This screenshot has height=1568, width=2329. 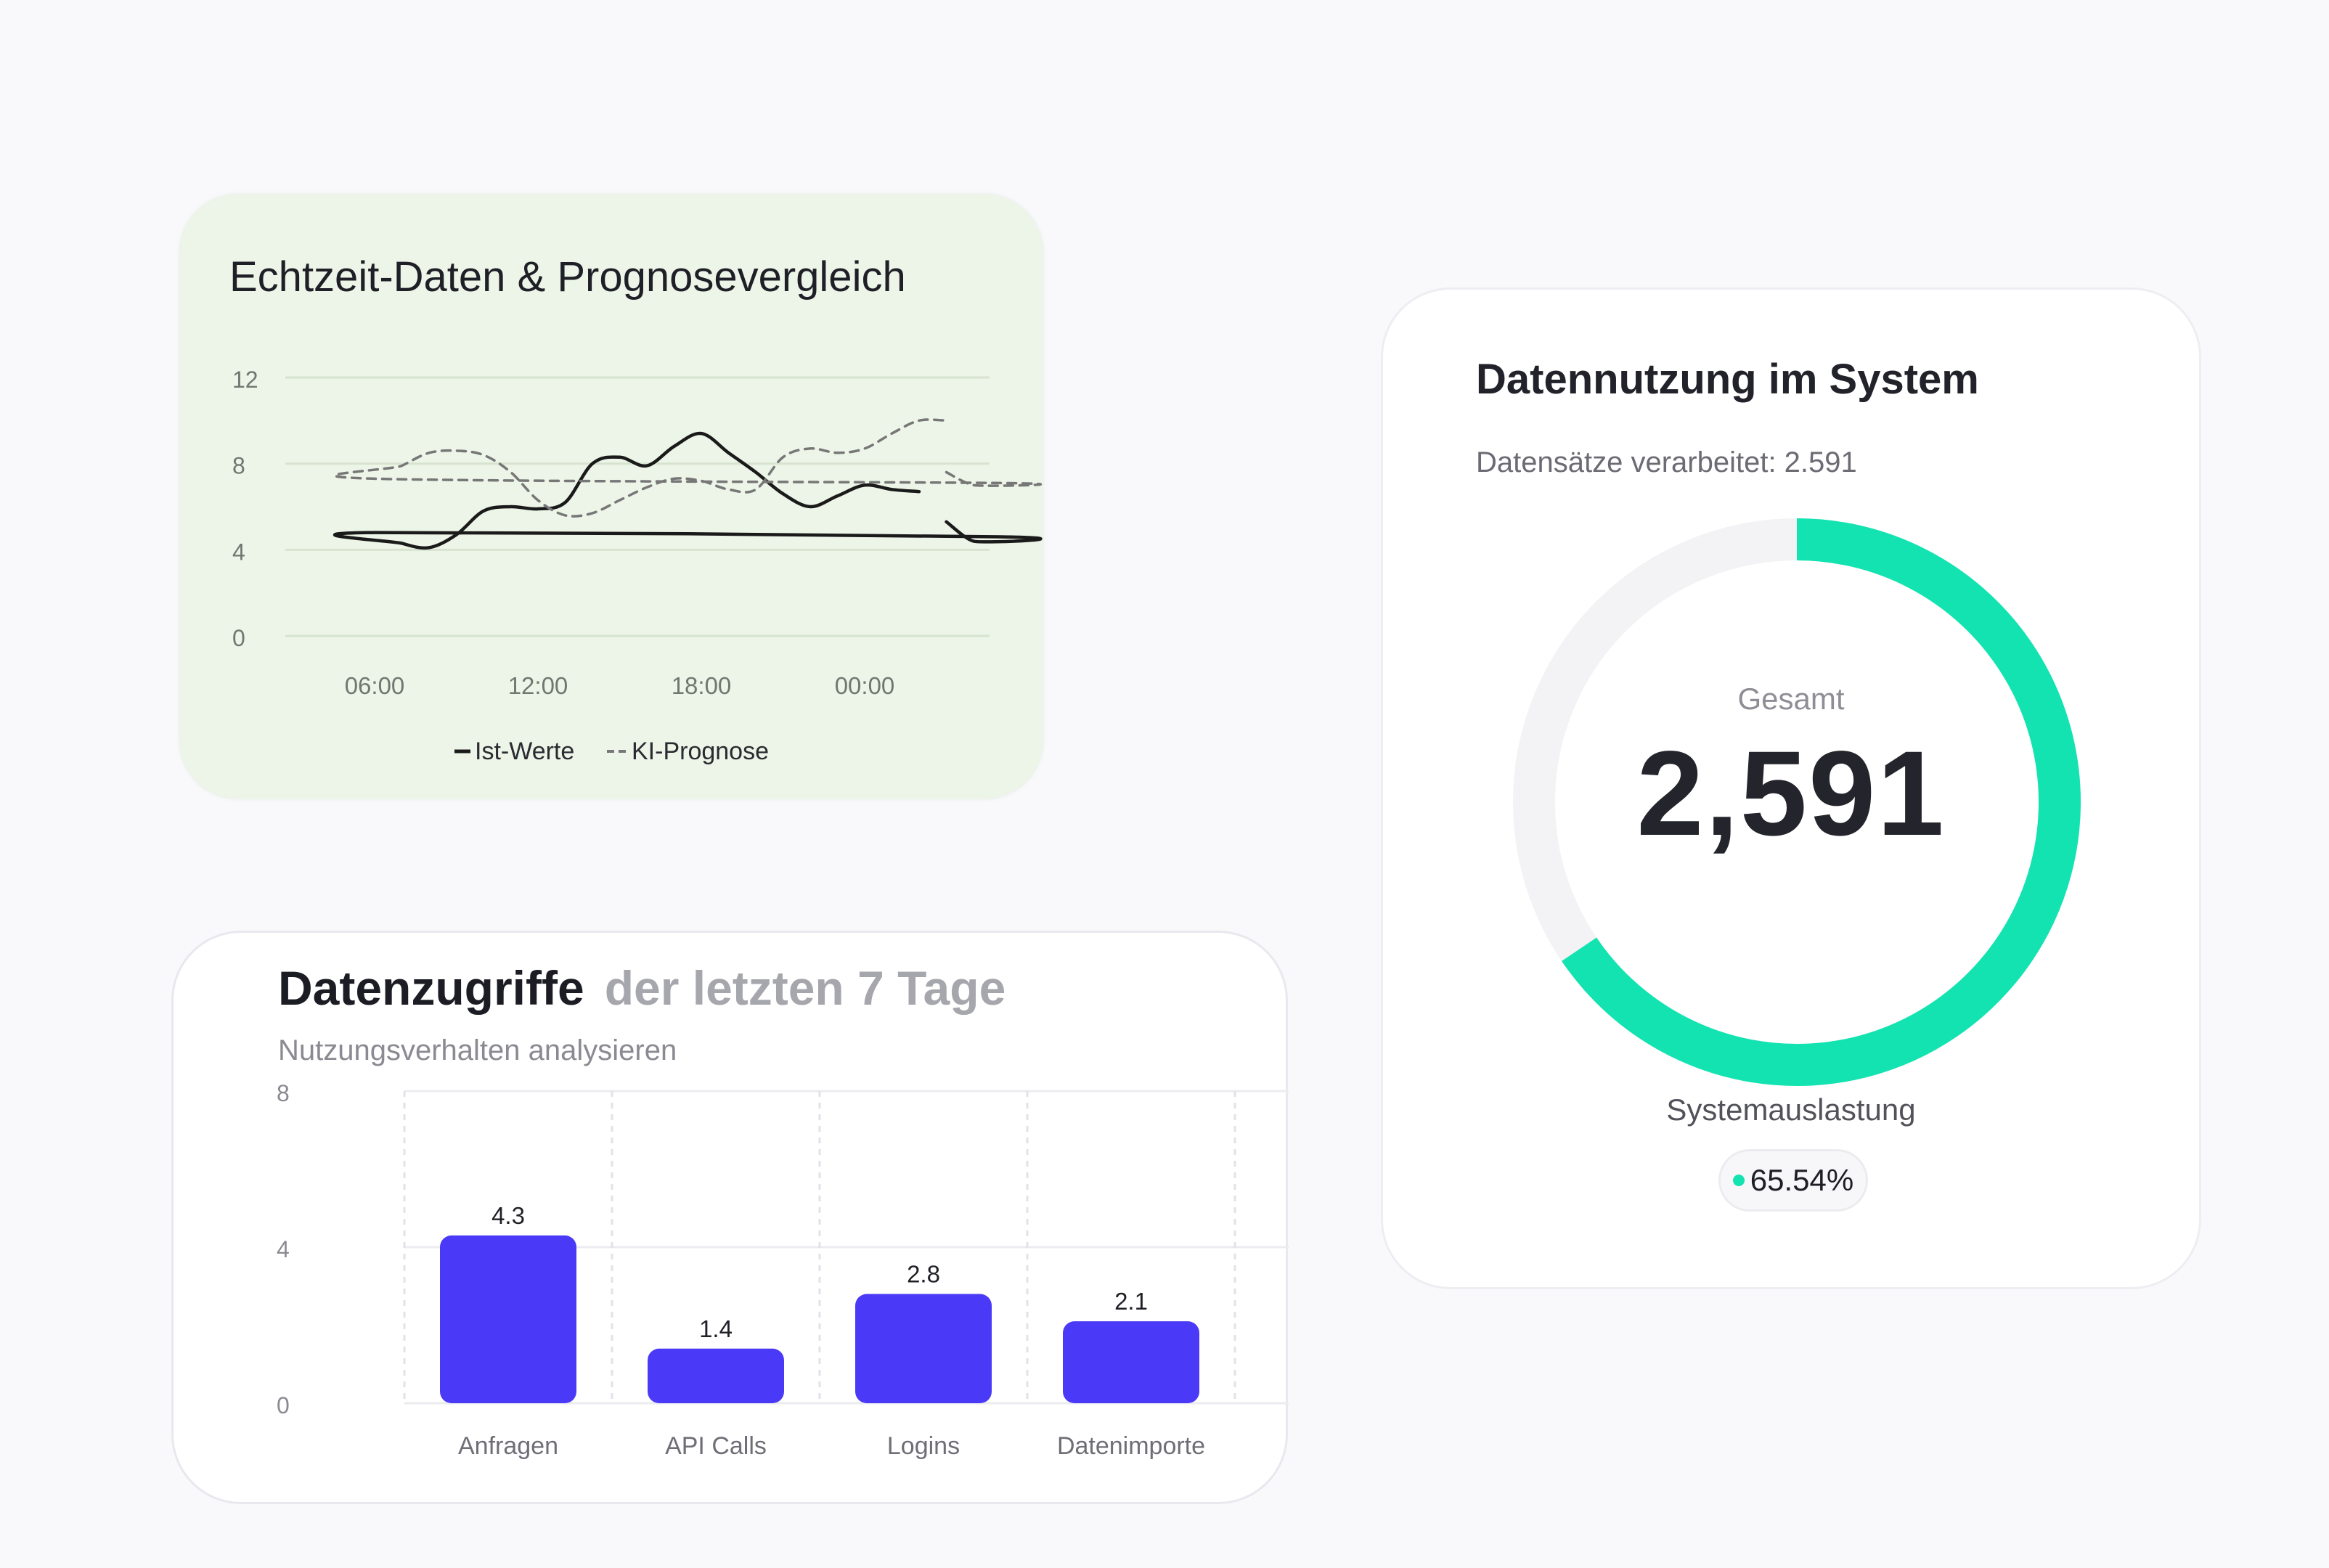 What do you see at coordinates (865, 686) in the screenshot?
I see `x-tick-label: 00:00` at bounding box center [865, 686].